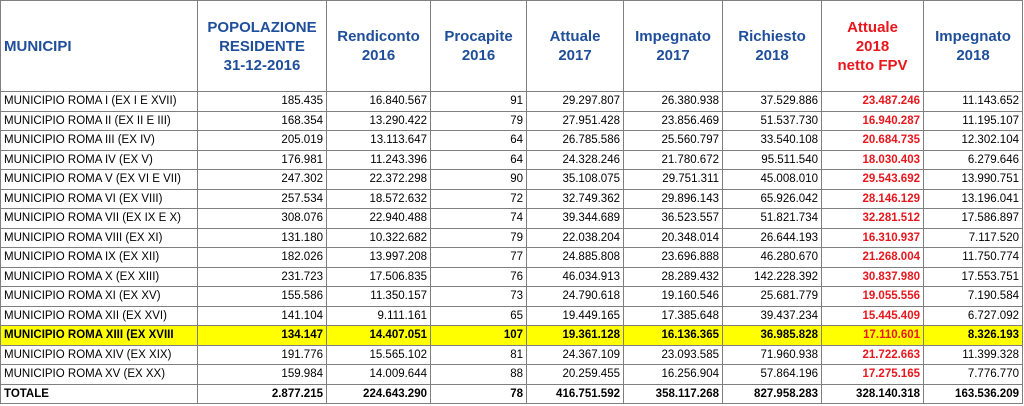 Image resolution: width=1024 pixels, height=406 pixels. What do you see at coordinates (673, 101) in the screenshot?
I see `cell-impegnato-2017: 26.380.938` at bounding box center [673, 101].